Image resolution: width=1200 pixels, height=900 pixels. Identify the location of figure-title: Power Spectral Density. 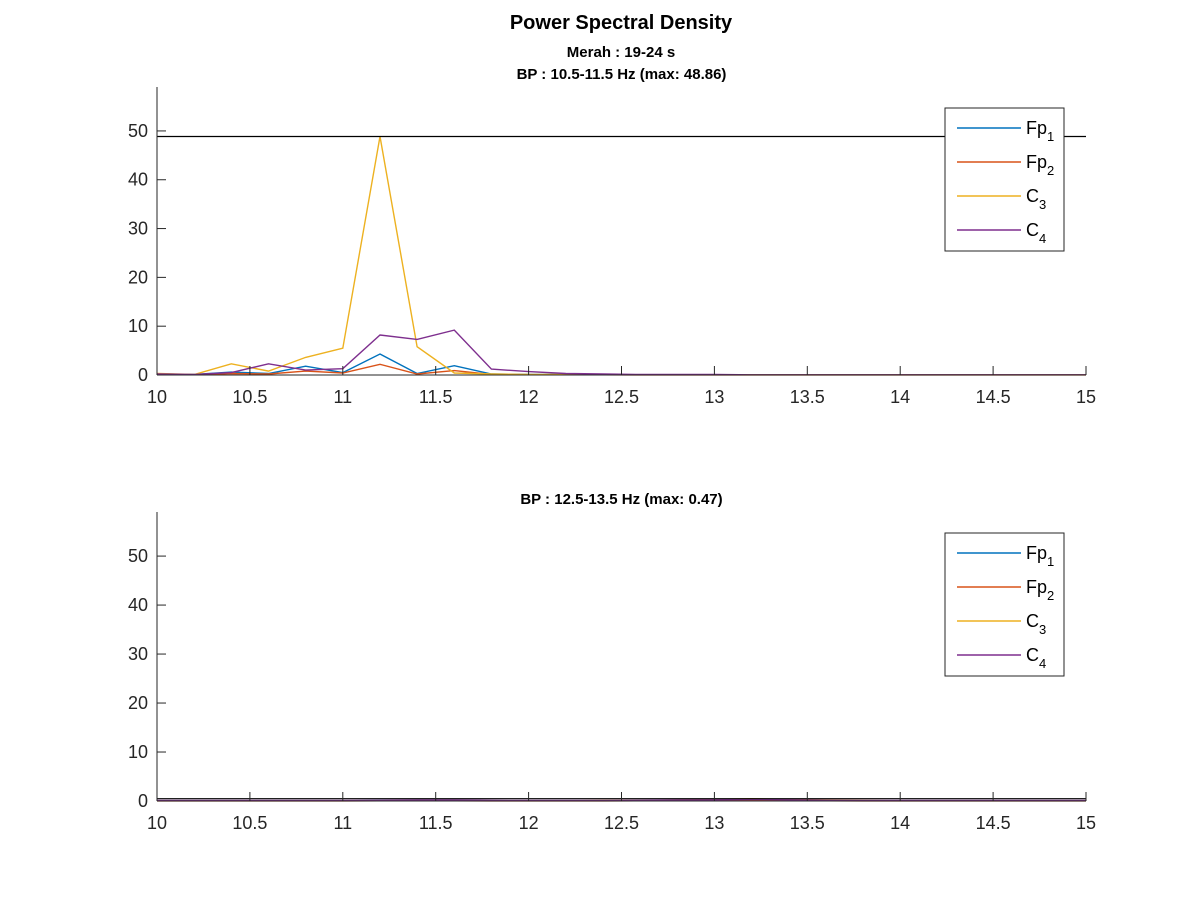
(621, 23).